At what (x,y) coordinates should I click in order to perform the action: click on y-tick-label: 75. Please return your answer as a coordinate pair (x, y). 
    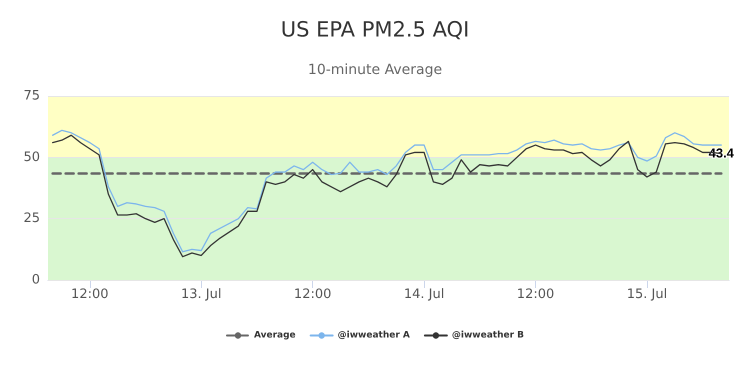
    Looking at the image, I should click on (31, 96).